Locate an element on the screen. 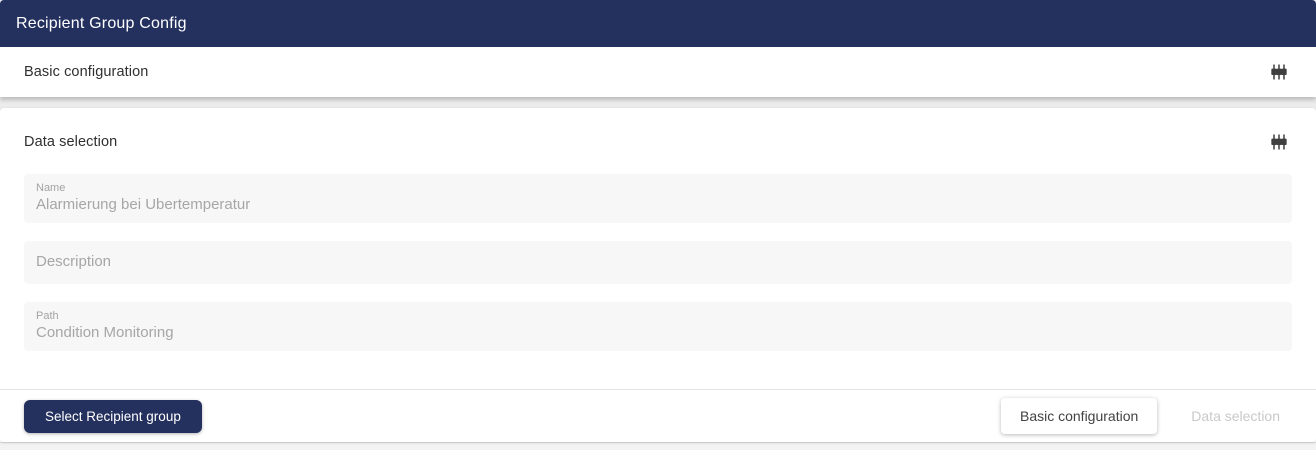 The image size is (1316, 450). basic-configuration-tune-button is located at coordinates (1279, 72).